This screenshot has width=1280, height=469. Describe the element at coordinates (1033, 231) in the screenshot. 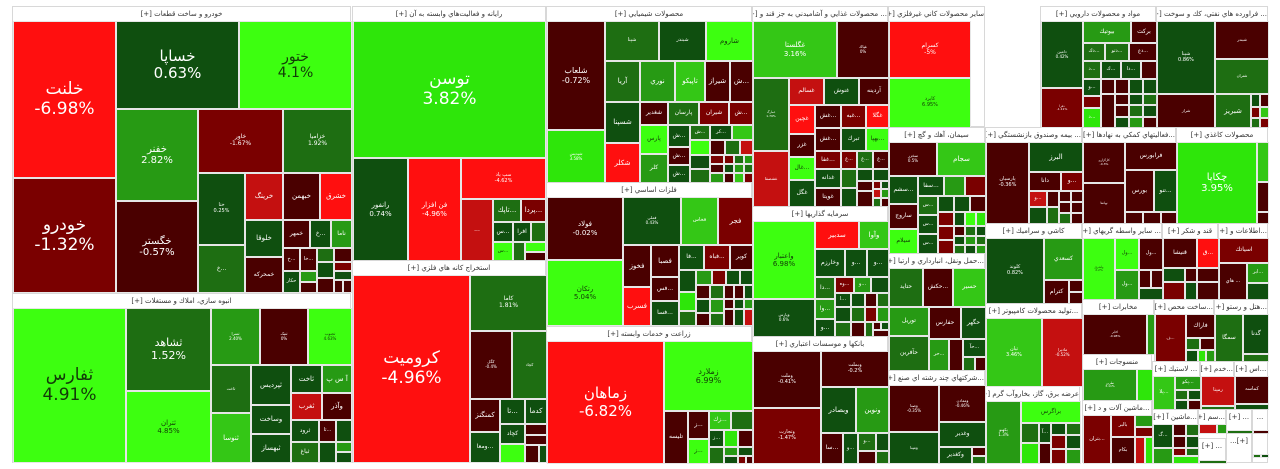

I see `sector-title-expand: كاشي و سراميك [+]` at that location.